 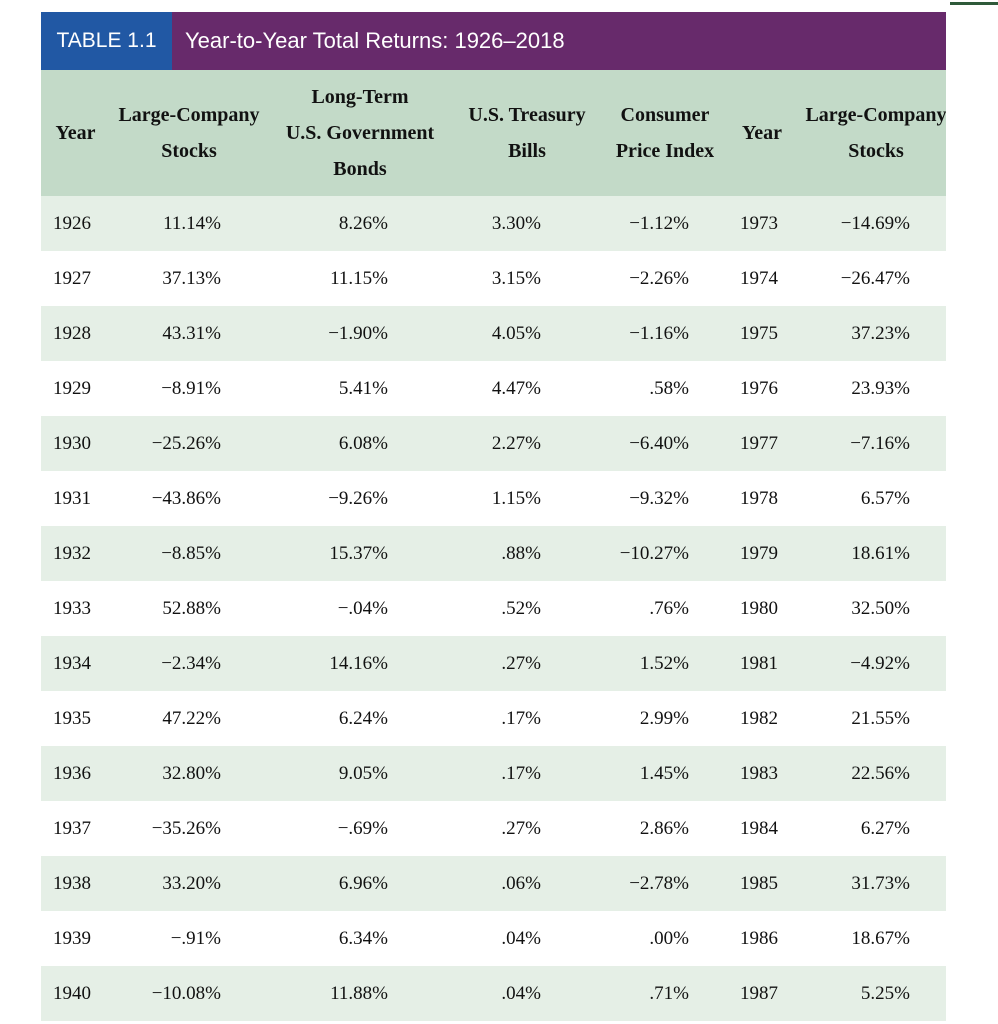 What do you see at coordinates (880, 718) in the screenshot?
I see `cell-large-company-stocks-2: 21.55%` at bounding box center [880, 718].